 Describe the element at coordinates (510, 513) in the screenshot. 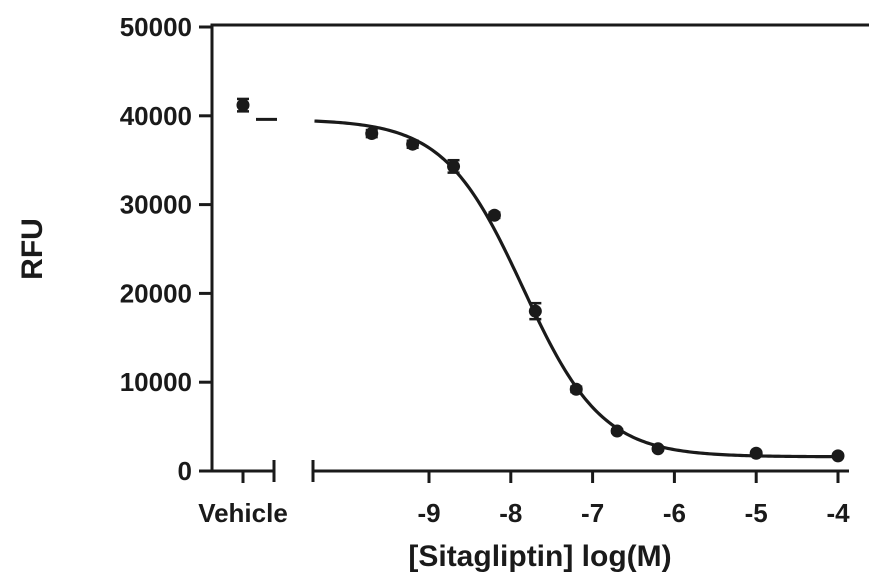

I see `x-tick-label: -8` at that location.